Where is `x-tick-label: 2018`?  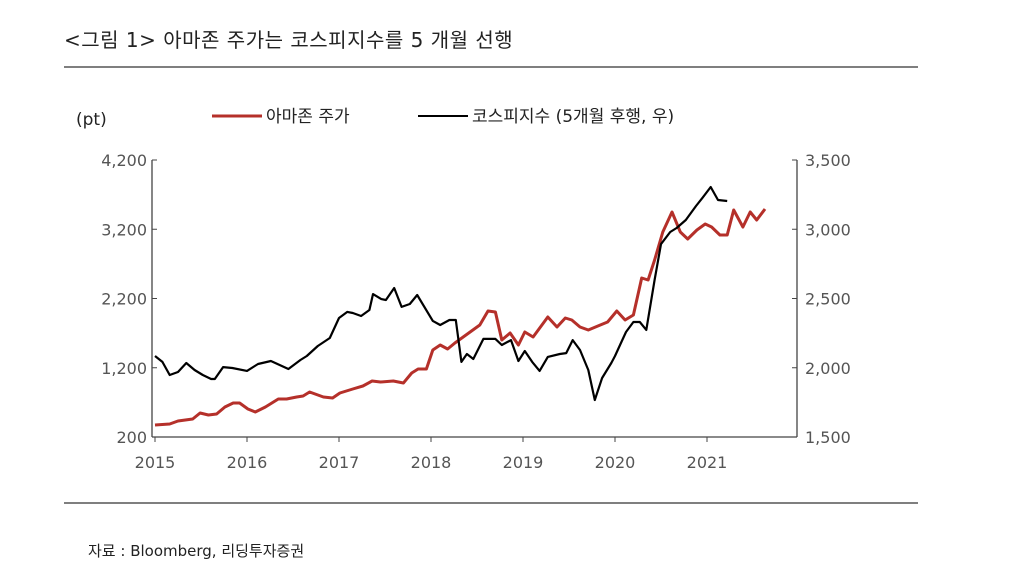
x-tick-label: 2018 is located at coordinates (431, 462).